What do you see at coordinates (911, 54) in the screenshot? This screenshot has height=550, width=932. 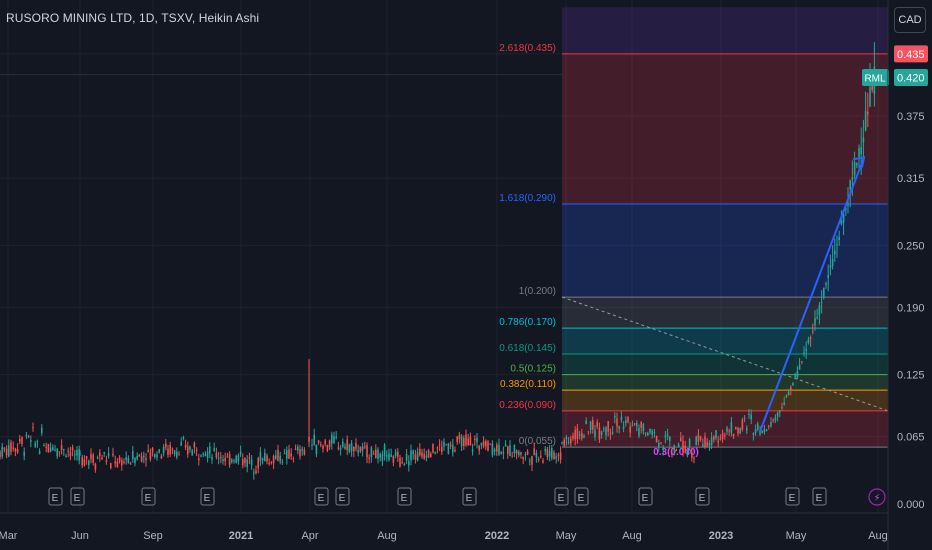 I see `price-tag-fib` at bounding box center [911, 54].